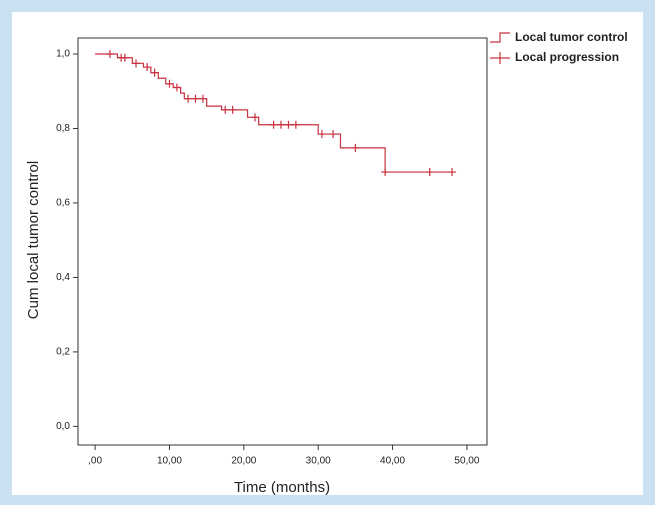 This screenshot has height=505, width=655. What do you see at coordinates (392, 461) in the screenshot?
I see `x-tick-label: 40,00` at bounding box center [392, 461].